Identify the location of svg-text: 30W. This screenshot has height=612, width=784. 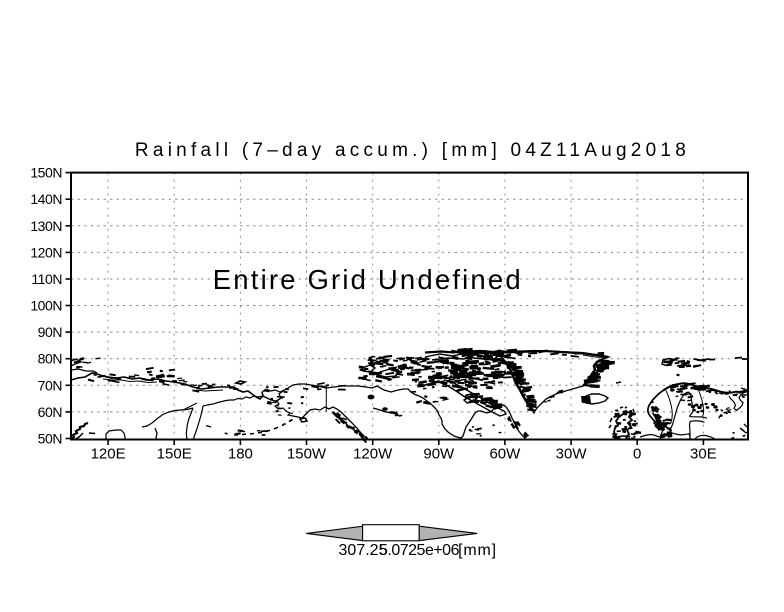
(572, 454).